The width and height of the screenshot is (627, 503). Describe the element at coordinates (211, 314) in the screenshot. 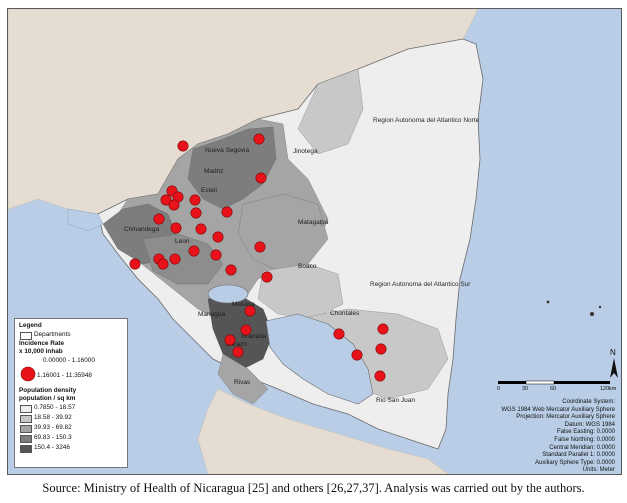

I see `label-managua: Managua` at that location.